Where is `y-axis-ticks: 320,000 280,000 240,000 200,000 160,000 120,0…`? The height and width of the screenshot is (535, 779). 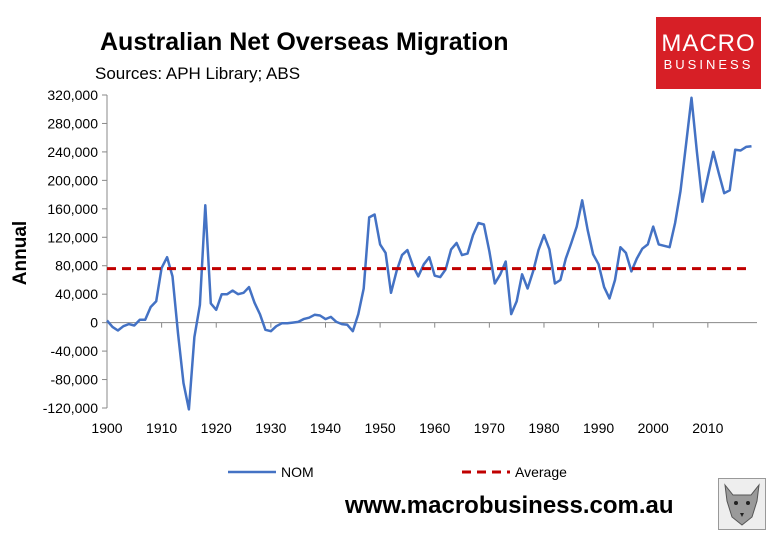 y-axis-ticks: 320,000 280,000 240,000 200,000 160,000 120,0… is located at coordinates (75, 251).